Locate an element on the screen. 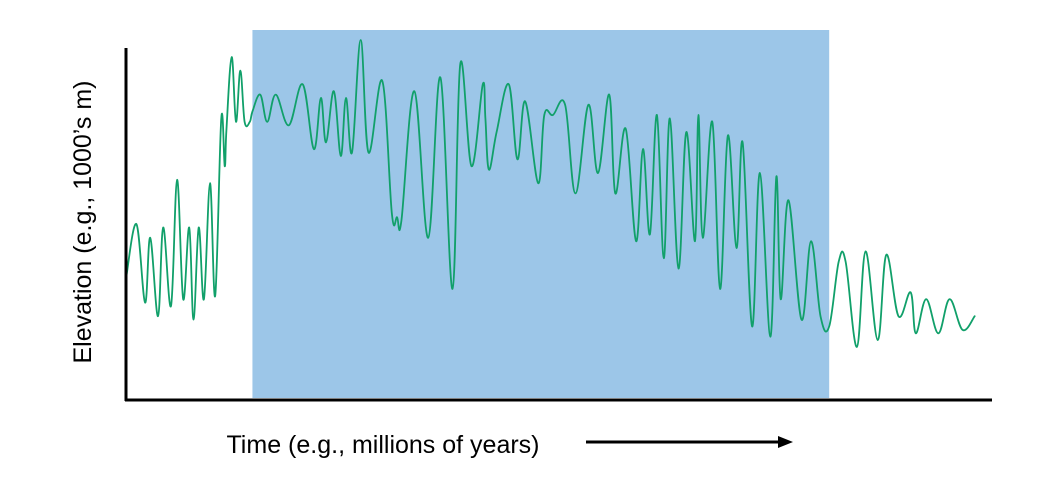 The image size is (1058, 492). x-axis-label: Time (e.g., millions of years) is located at coordinates (382, 445).